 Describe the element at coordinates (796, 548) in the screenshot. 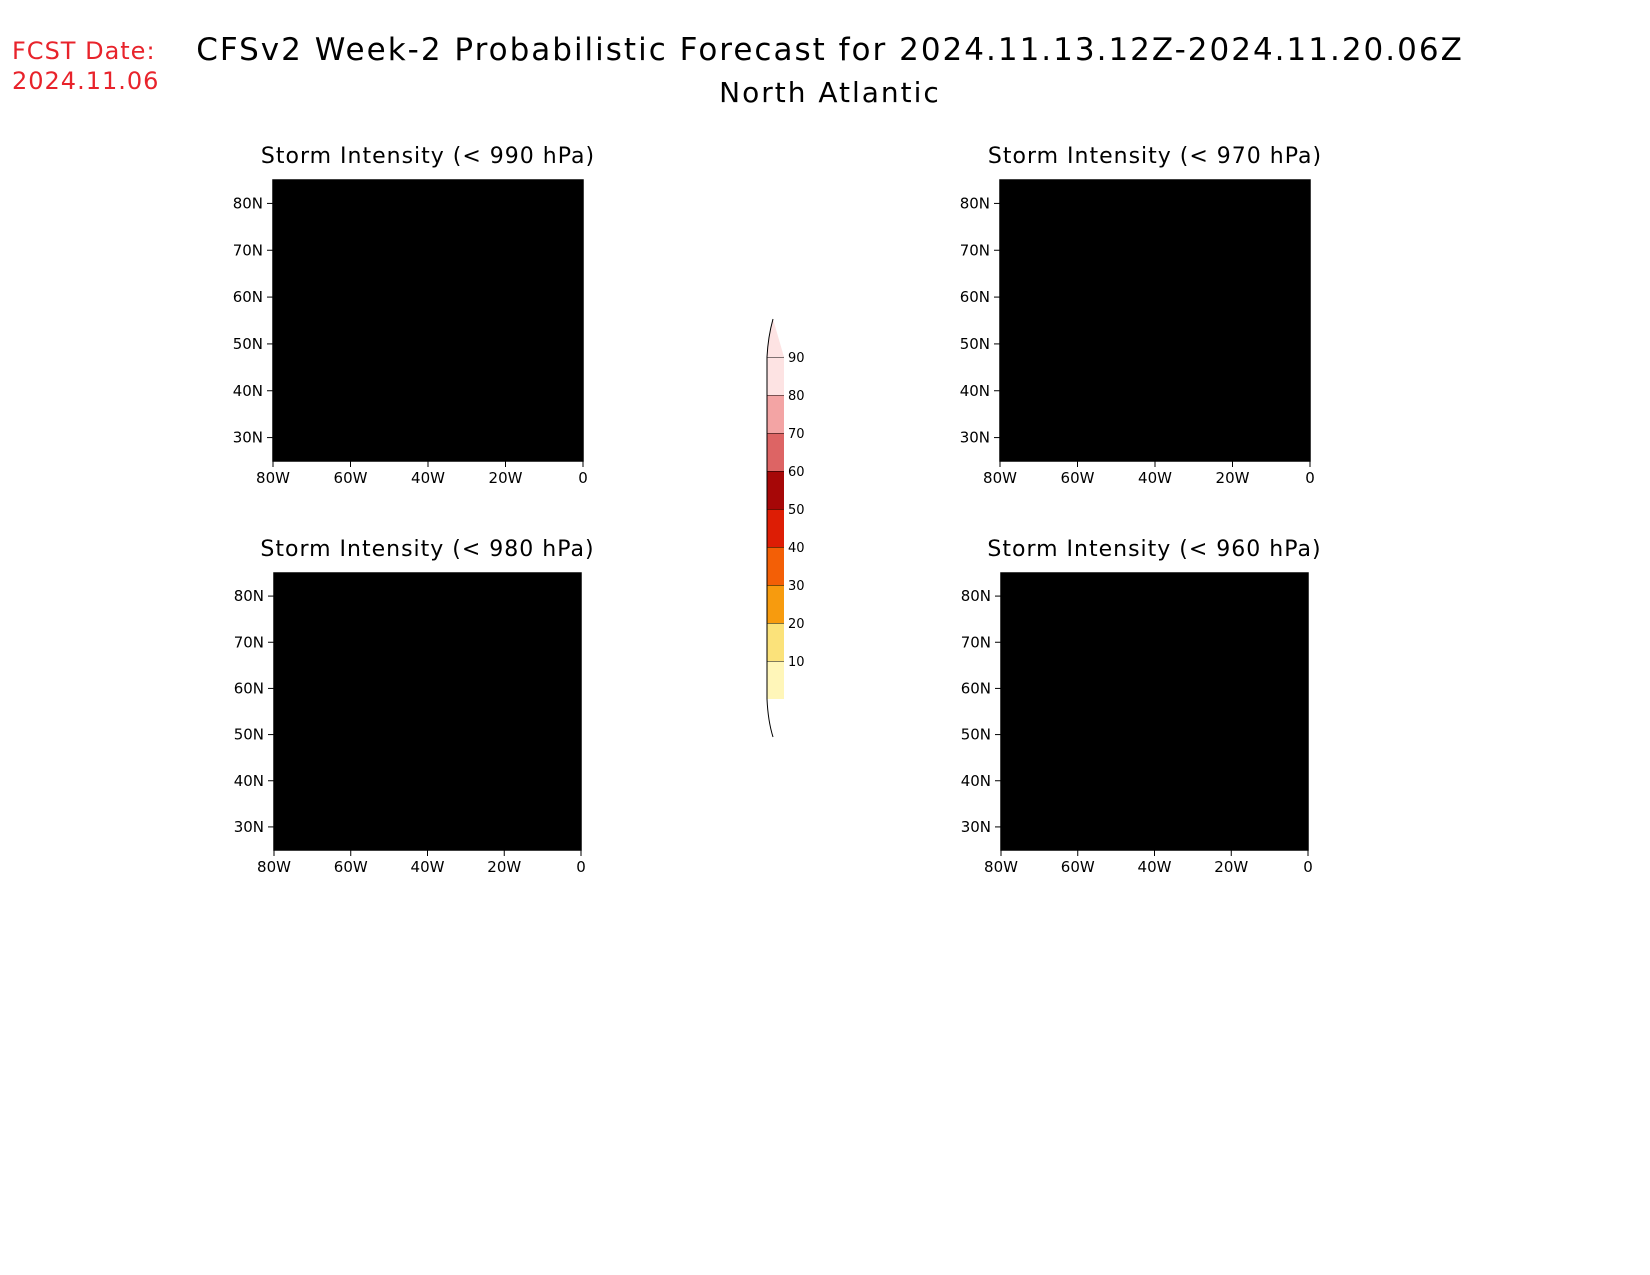

I see `colorbar-label: 40` at that location.